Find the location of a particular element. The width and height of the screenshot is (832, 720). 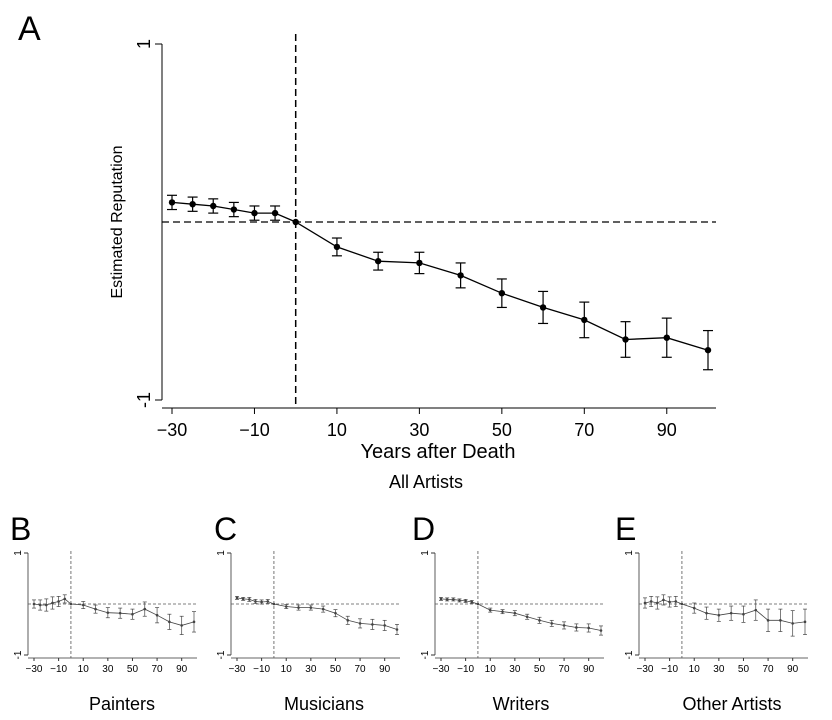

x-axis-label-a: Years after Death is located at coordinates (438, 452).